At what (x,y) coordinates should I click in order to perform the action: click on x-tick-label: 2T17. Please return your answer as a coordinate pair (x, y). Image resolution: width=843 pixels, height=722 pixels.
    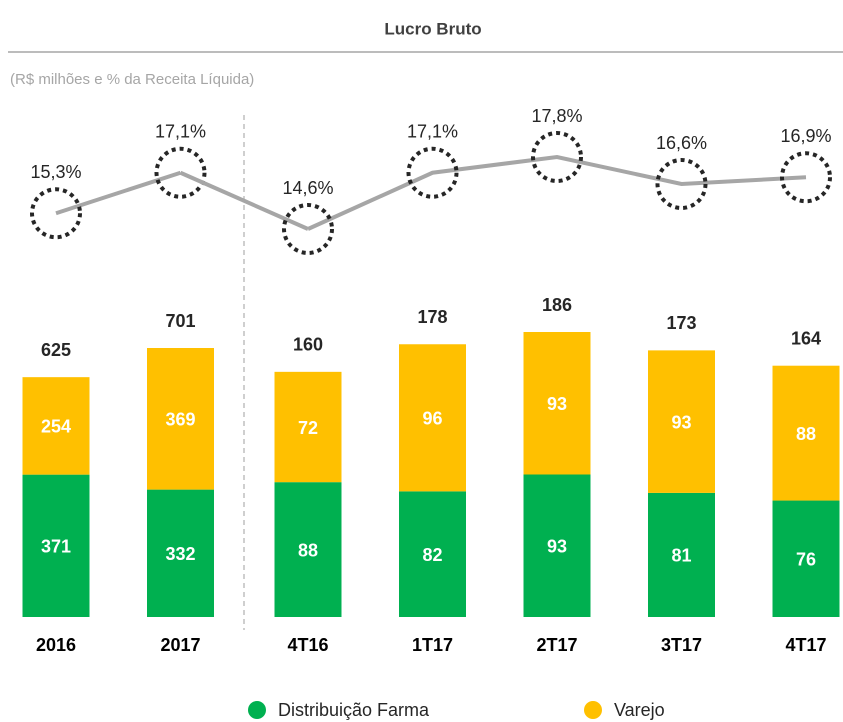
    Looking at the image, I should click on (556, 645).